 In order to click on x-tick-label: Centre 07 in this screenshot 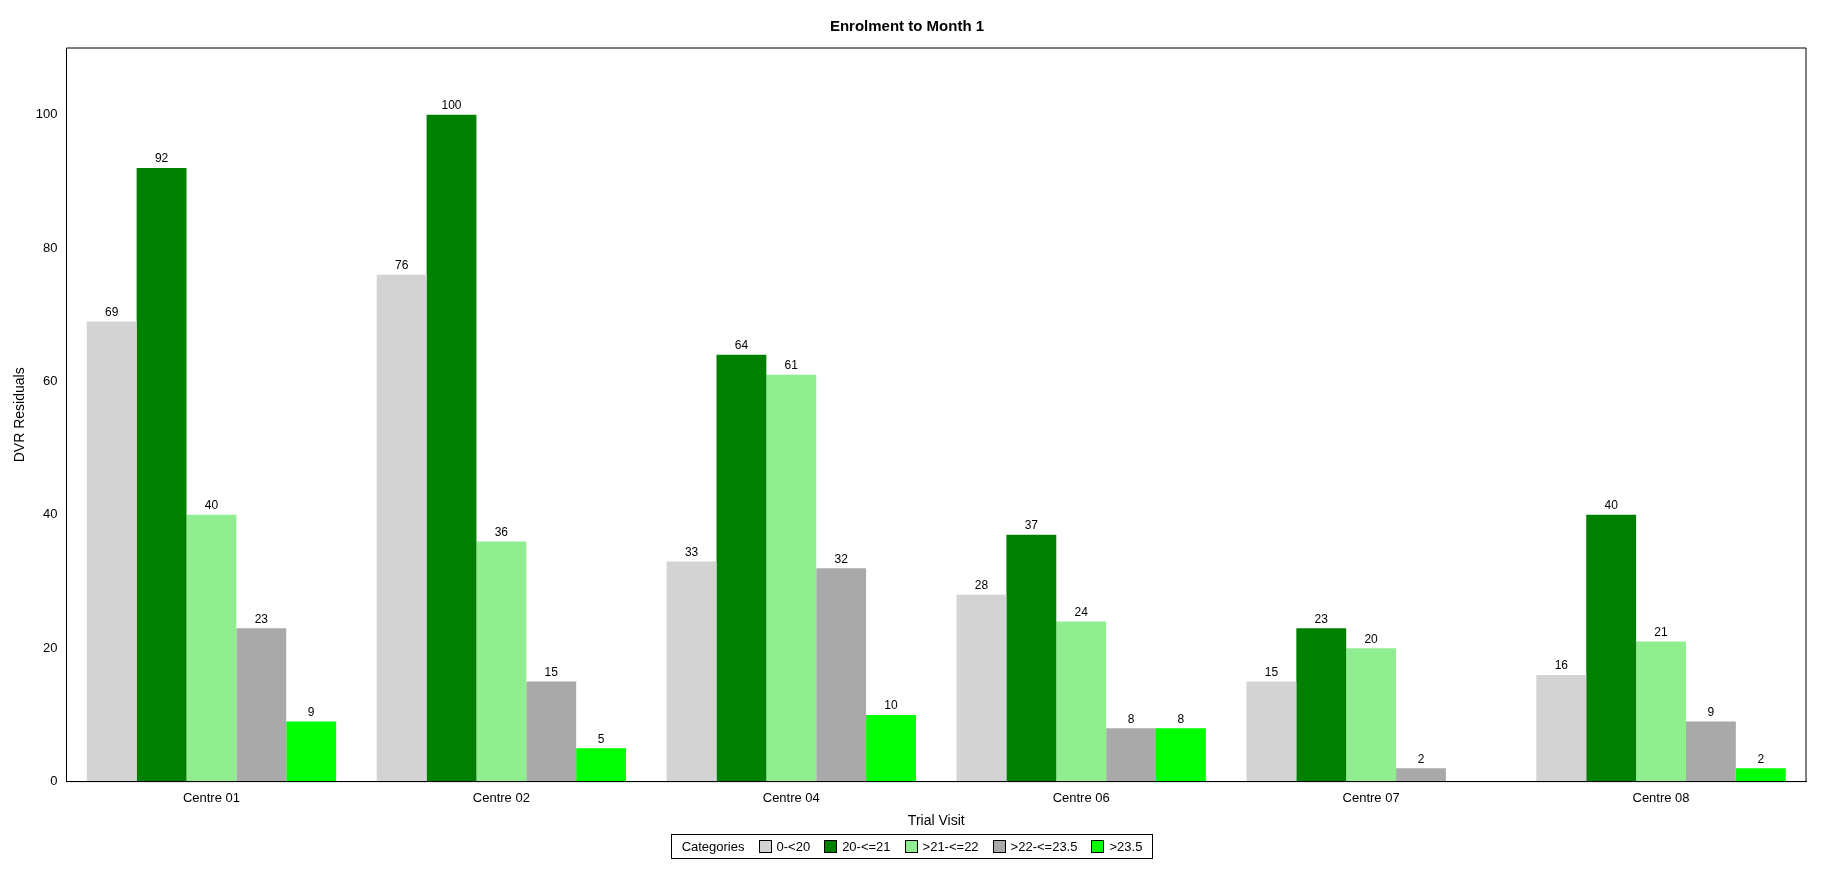, I will do `click(1371, 797)`.